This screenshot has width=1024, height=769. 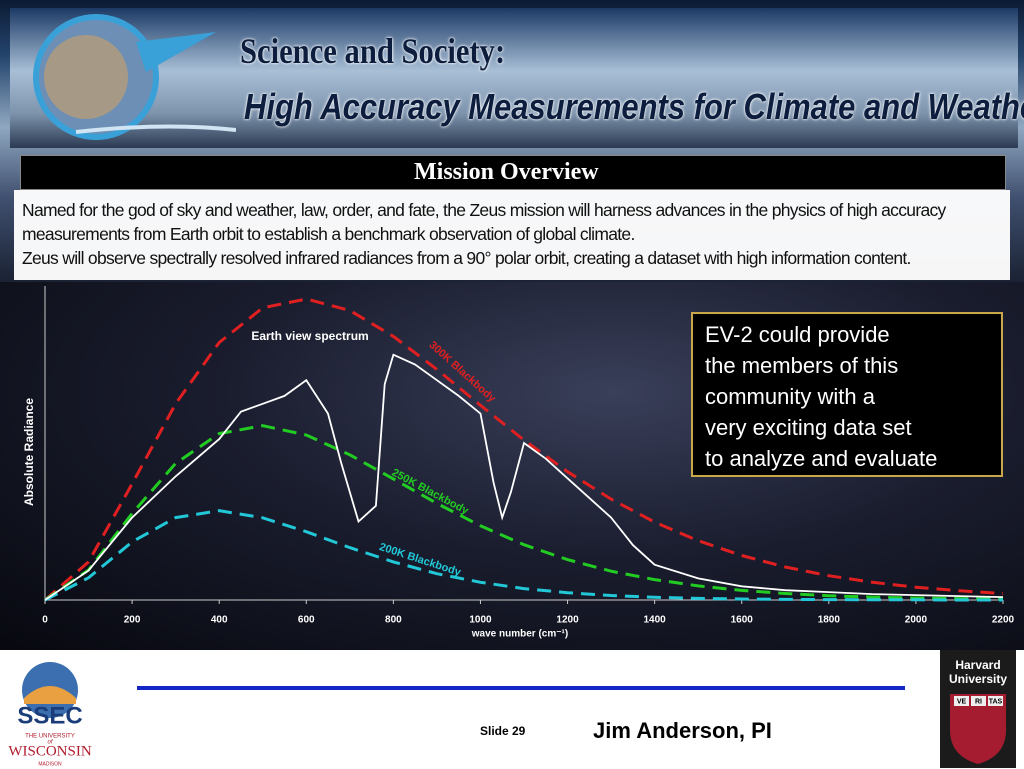 What do you see at coordinates (503, 731) in the screenshot?
I see `slide-number: Slide 29` at bounding box center [503, 731].